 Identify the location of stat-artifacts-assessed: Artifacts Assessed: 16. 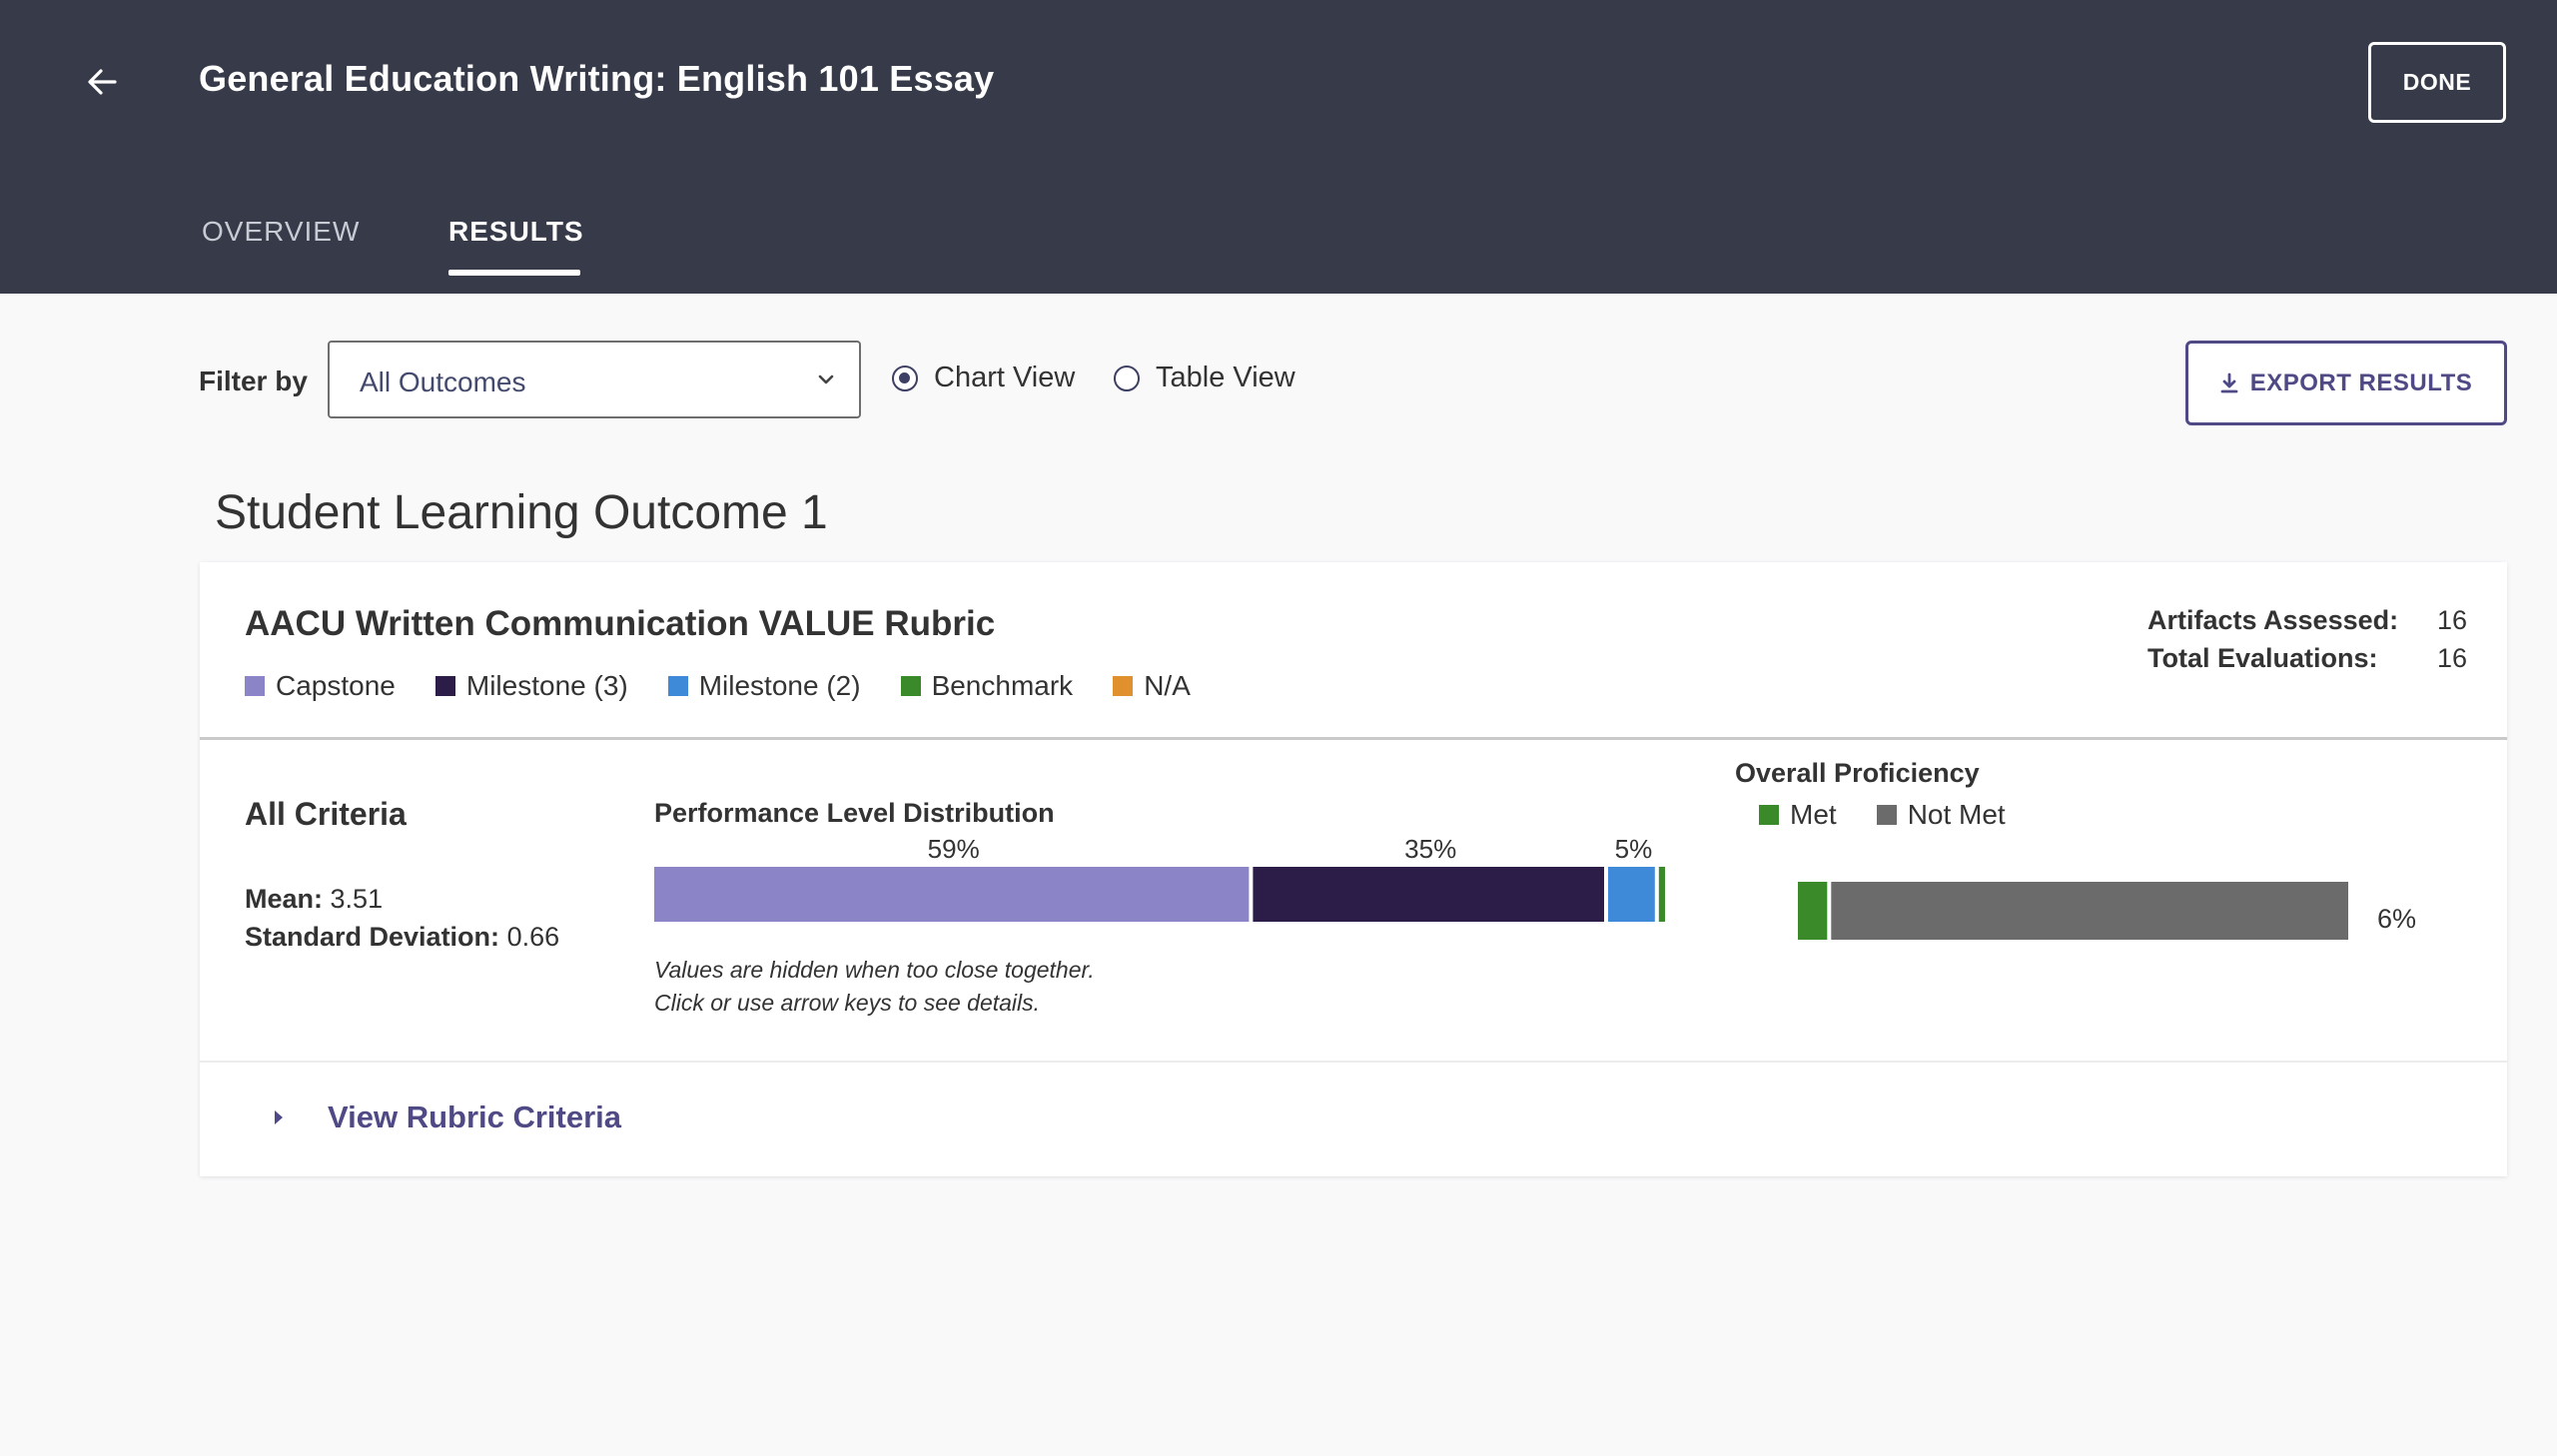
(2307, 620).